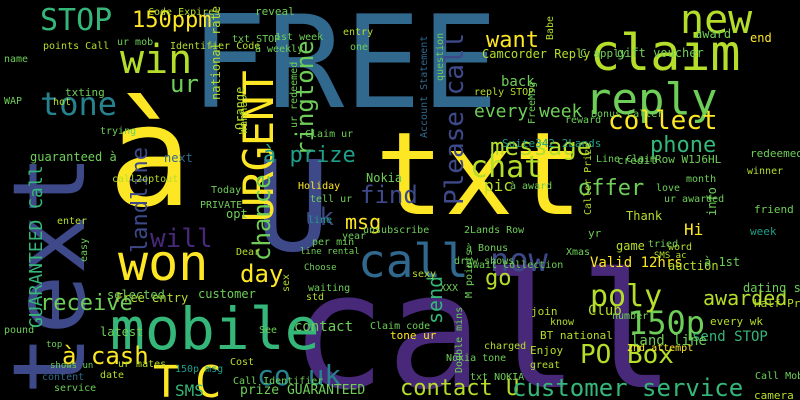 This screenshot has height=400, width=800. Describe the element at coordinates (72, 221) in the screenshot. I see `word-enter-120: enter` at that location.